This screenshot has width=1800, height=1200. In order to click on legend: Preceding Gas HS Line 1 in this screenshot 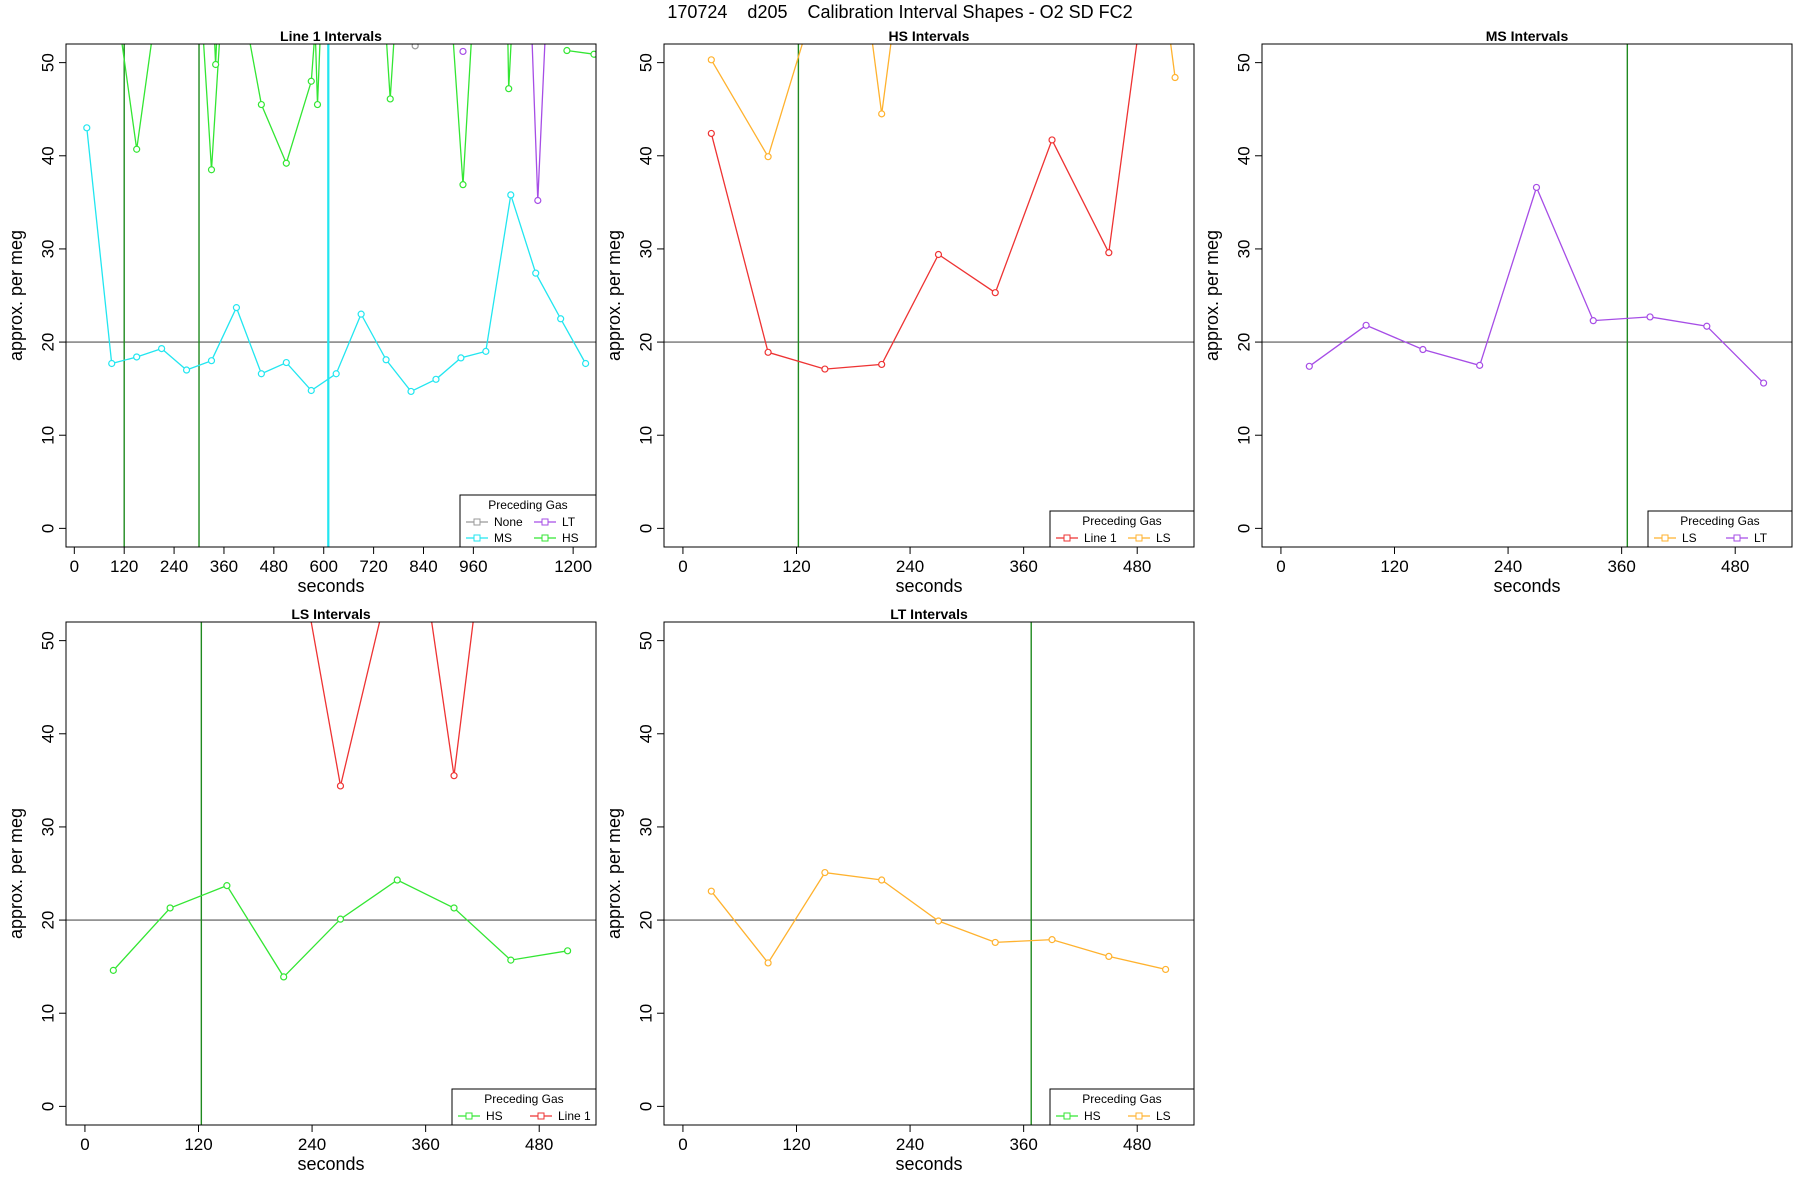, I will do `click(524, 1107)`.